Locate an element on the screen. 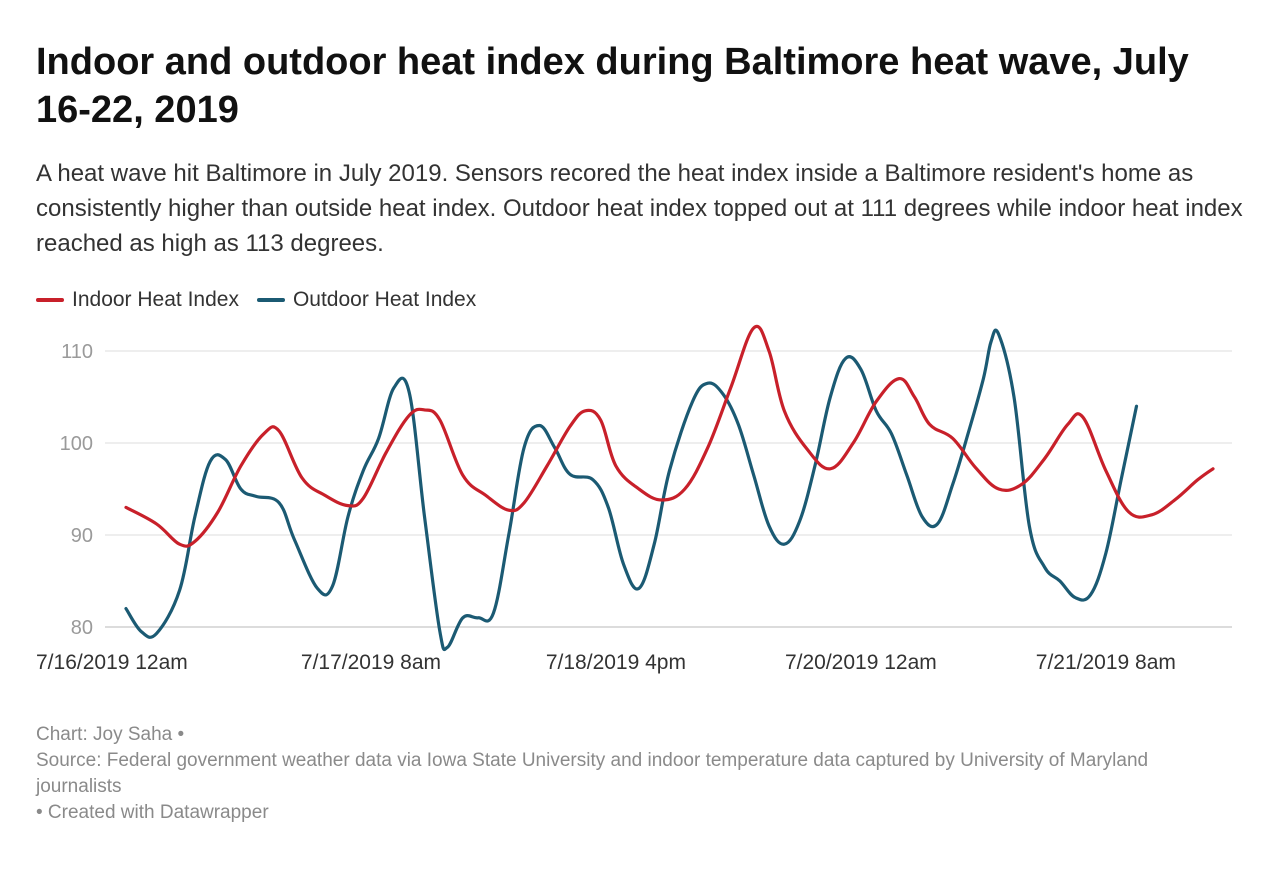  x-tick-label-4: 7/21/2019 8am is located at coordinates (1106, 662).